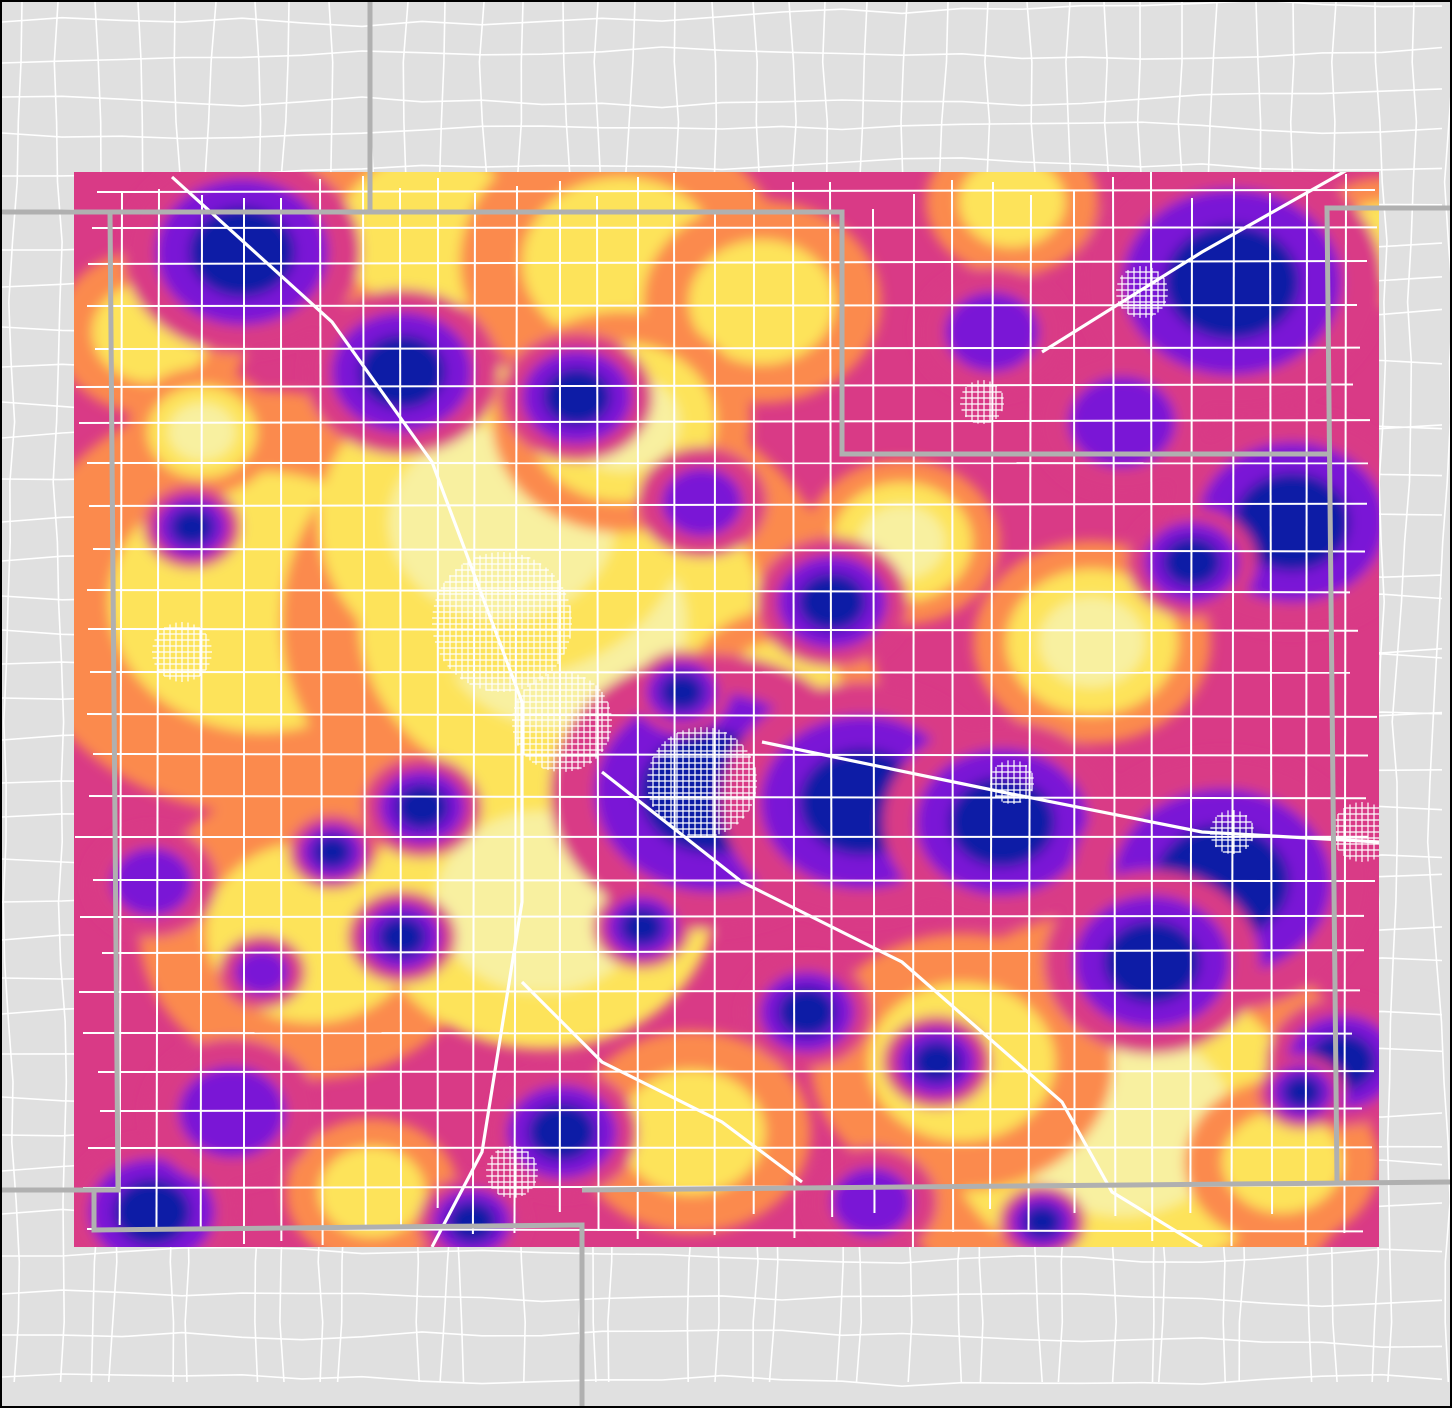  Describe the element at coordinates (1015, 1186) in the screenshot. I see `county-boundary-south` at that location.